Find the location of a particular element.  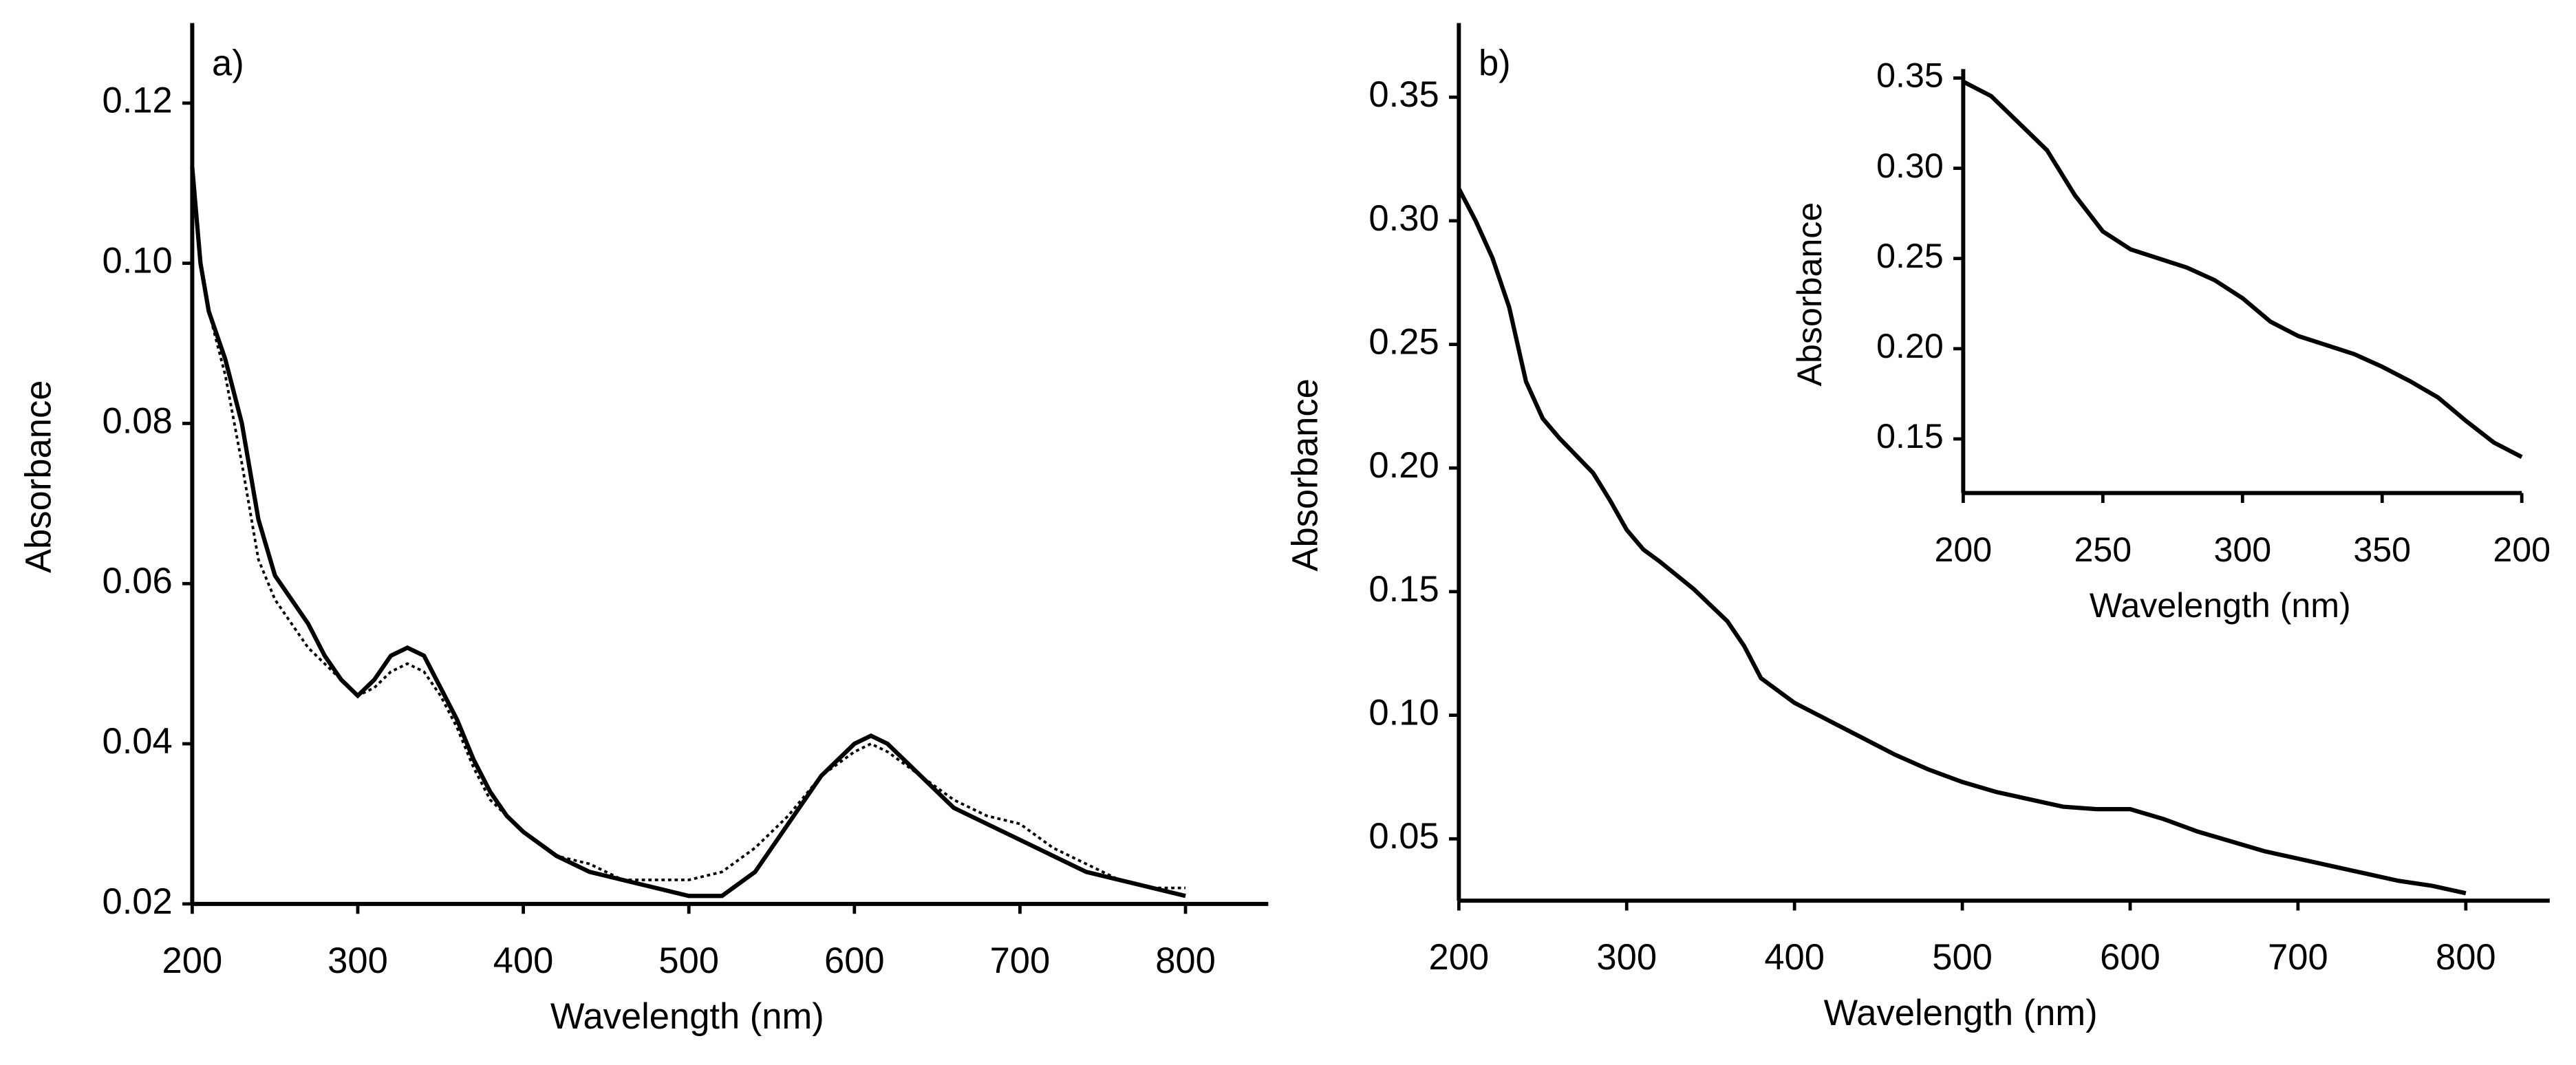

x-tick-label: 350 is located at coordinates (2382, 549).